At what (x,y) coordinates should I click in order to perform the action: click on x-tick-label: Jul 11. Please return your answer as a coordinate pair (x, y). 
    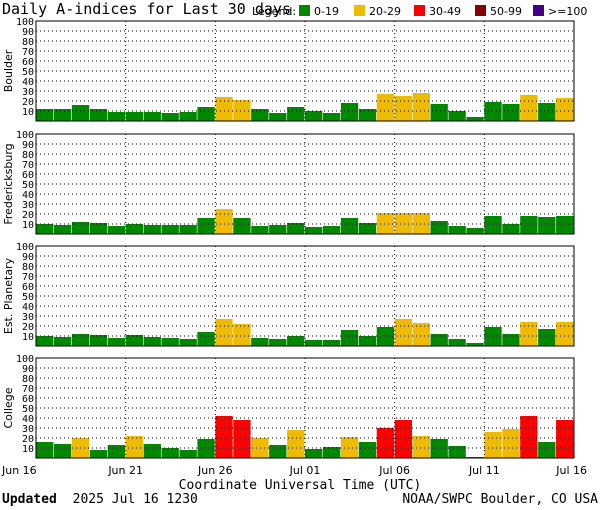
    Looking at the image, I should click on (484, 470).